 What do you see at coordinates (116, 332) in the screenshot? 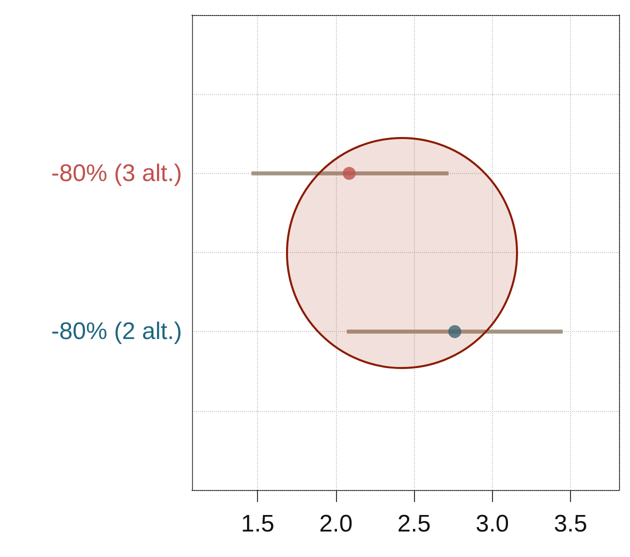
I see `y-tick-label: -80% (2 alt.)` at bounding box center [116, 332].